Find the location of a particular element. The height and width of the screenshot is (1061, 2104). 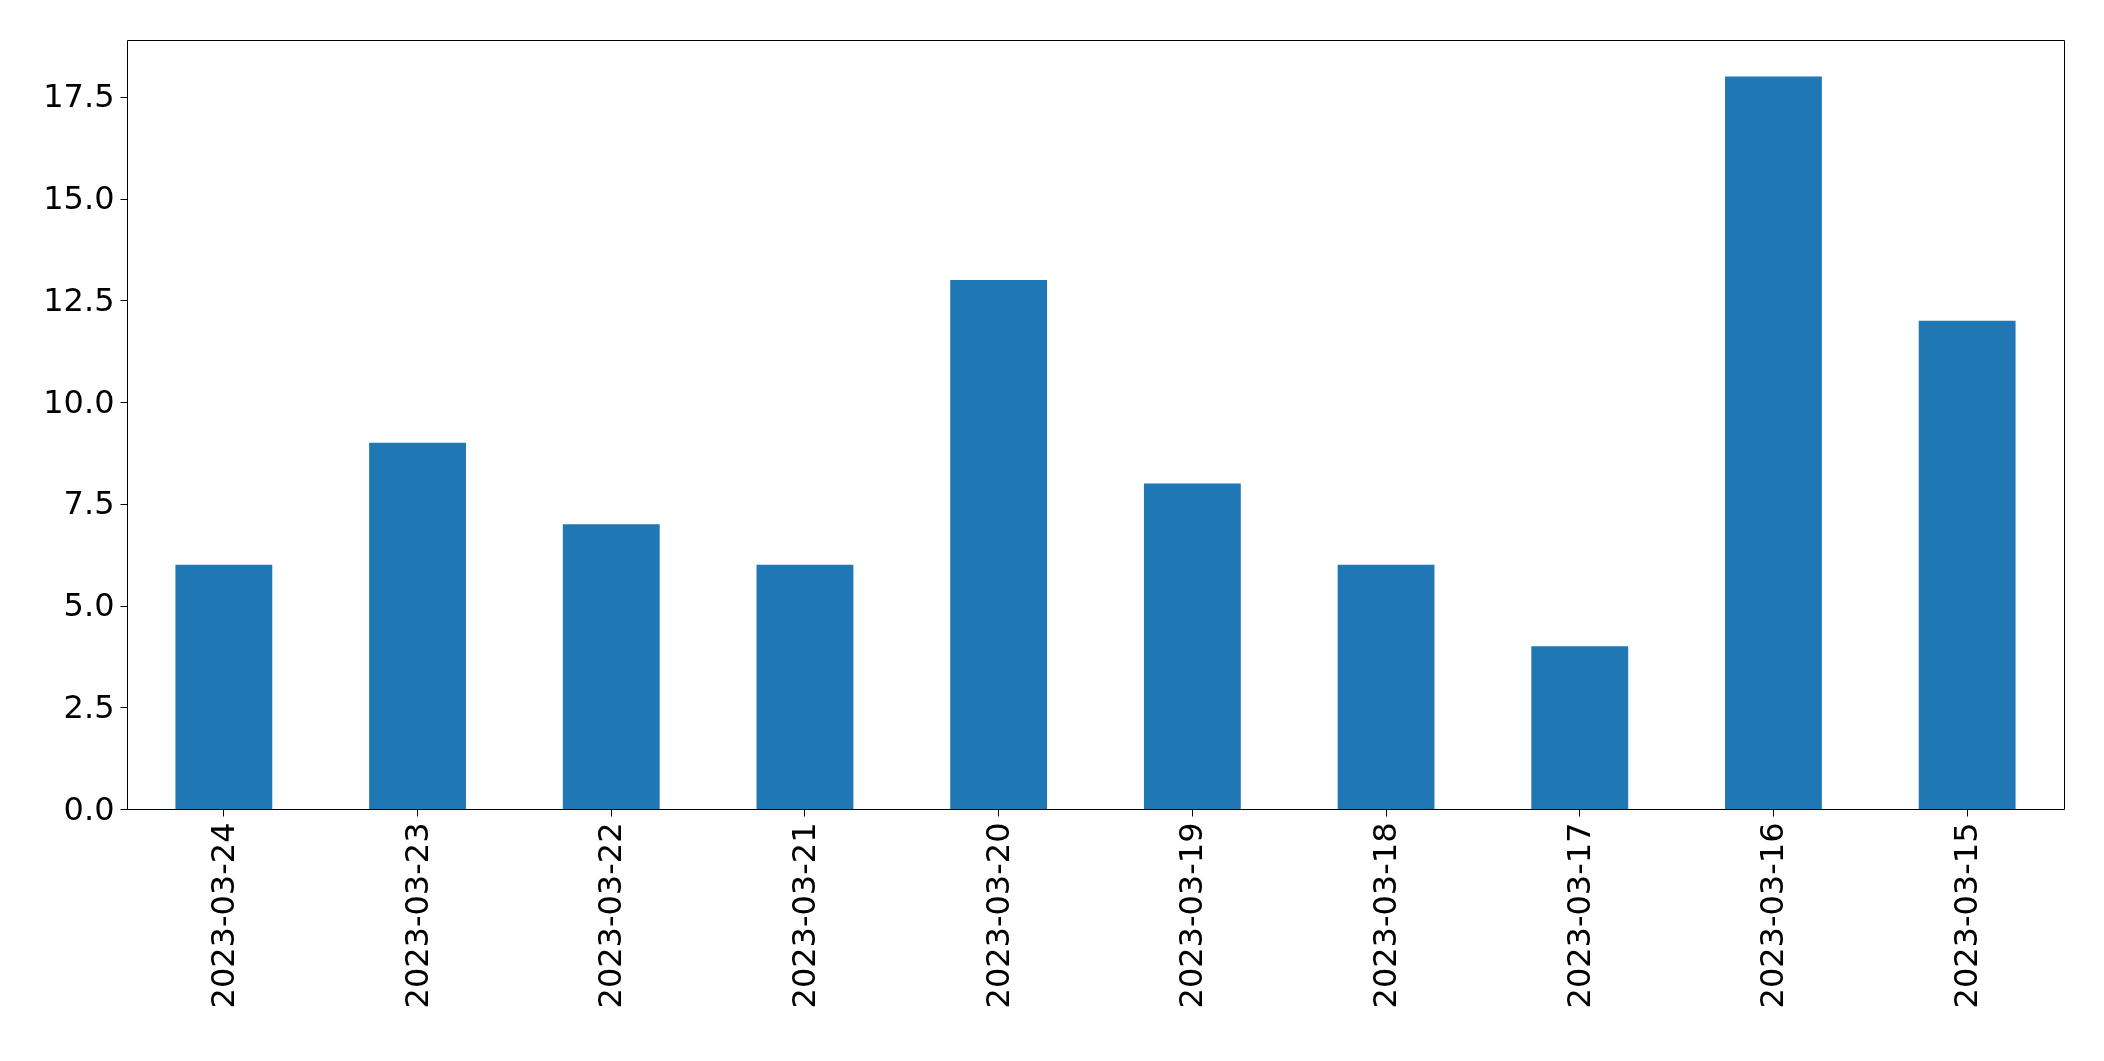

x-tick-label: 2023-03-24 is located at coordinates (222, 915).